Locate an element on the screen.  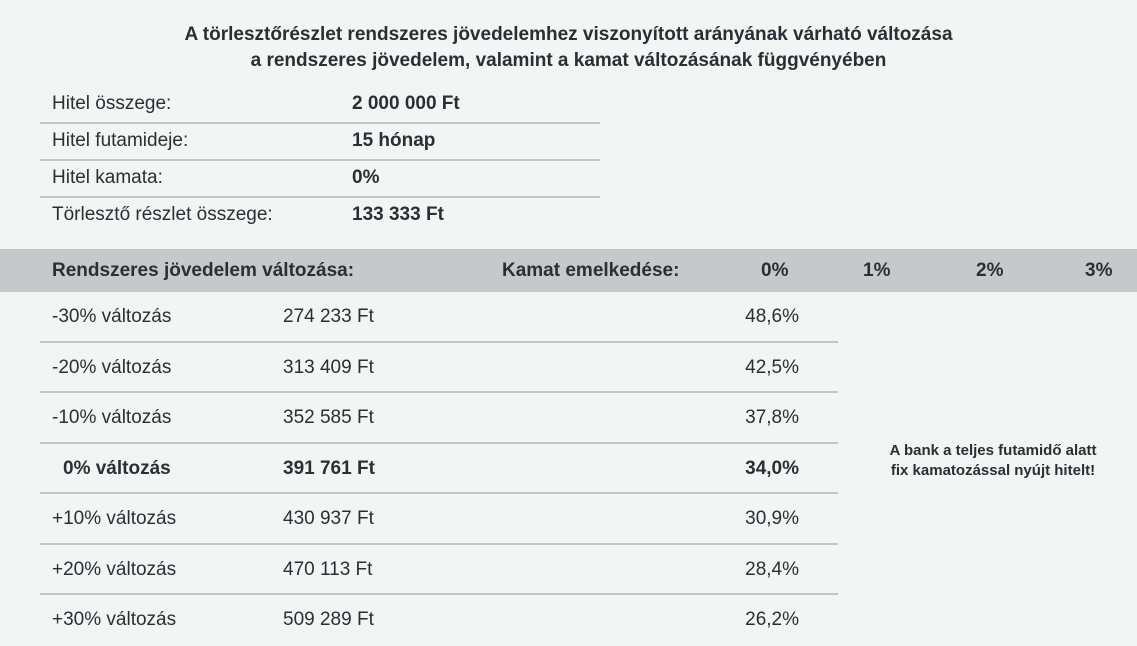
table-row: -30% változás 274 233 Ft 48,6% is located at coordinates (439, 317).